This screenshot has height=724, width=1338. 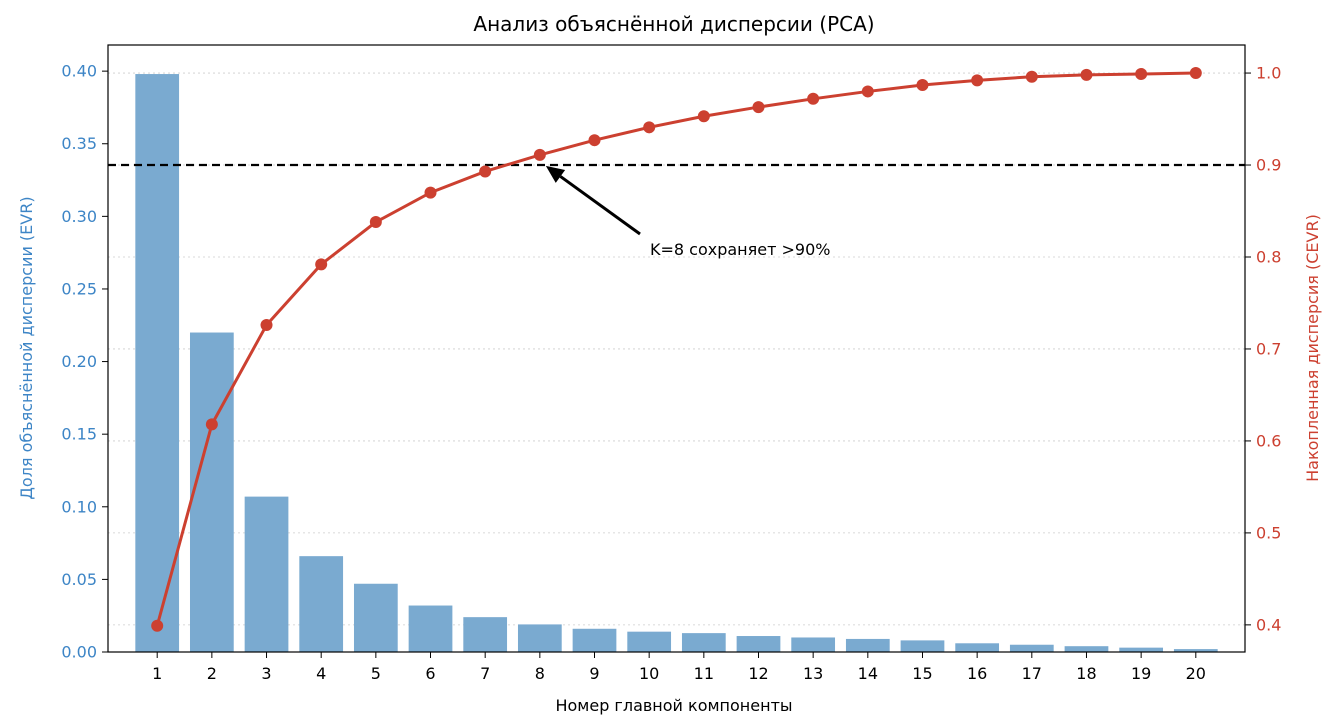 I want to click on x-axis-label: Номер главной компоненты, so click(x=673, y=705).